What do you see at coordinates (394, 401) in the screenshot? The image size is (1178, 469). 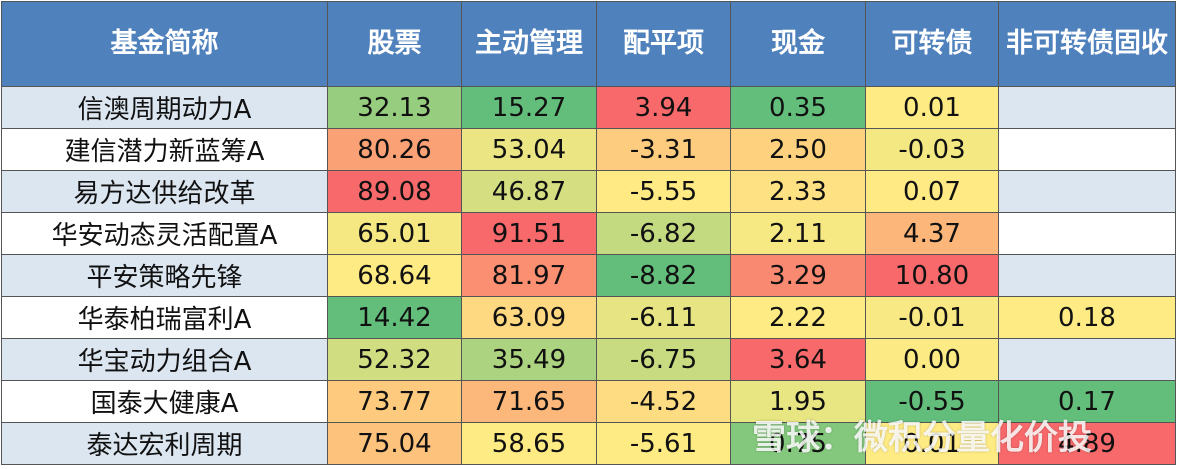 I see `cell: 73.77` at bounding box center [394, 401].